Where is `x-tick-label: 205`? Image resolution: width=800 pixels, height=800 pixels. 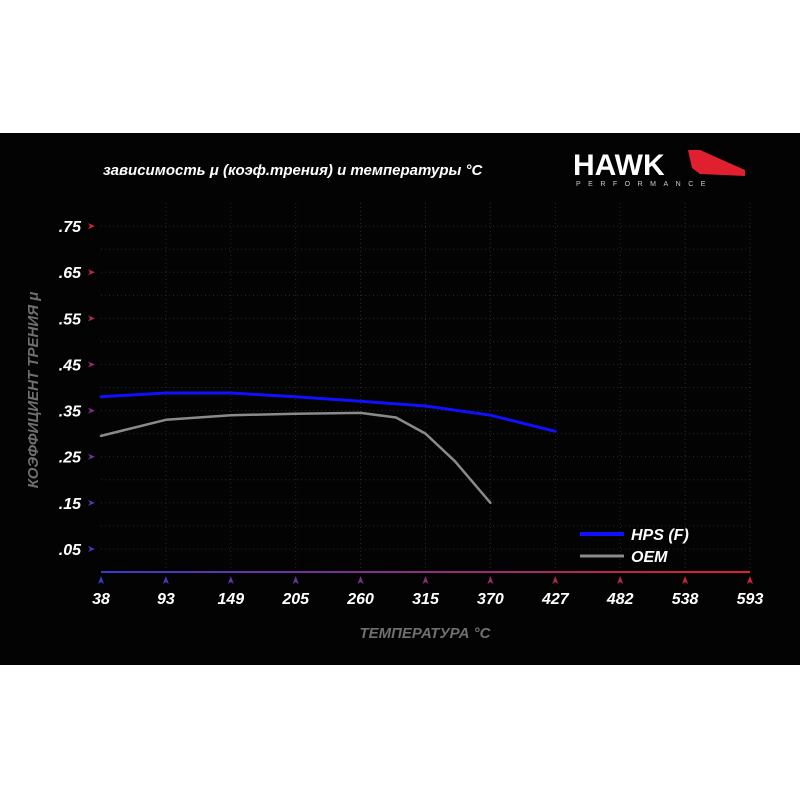
x-tick-label: 205 is located at coordinates (295, 599).